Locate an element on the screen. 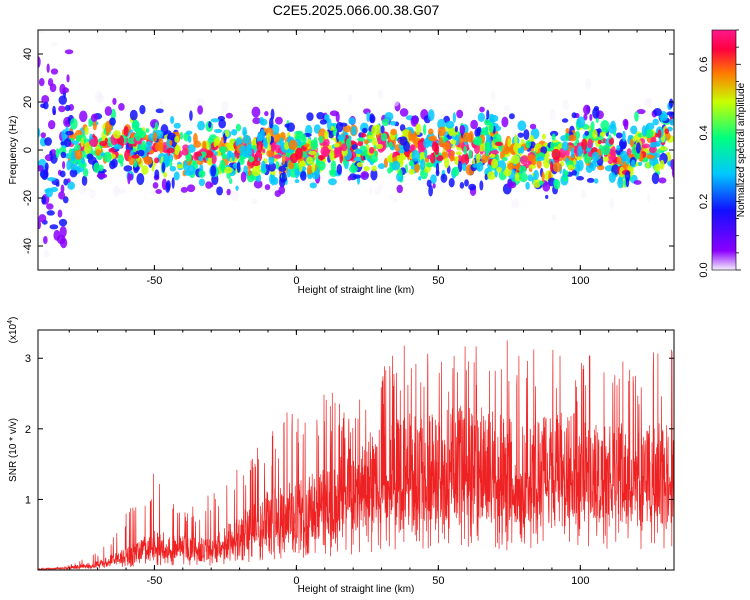  spectrogram-y-tick-labels: -40 -20 0 20 40 is located at coordinates (28, 151).